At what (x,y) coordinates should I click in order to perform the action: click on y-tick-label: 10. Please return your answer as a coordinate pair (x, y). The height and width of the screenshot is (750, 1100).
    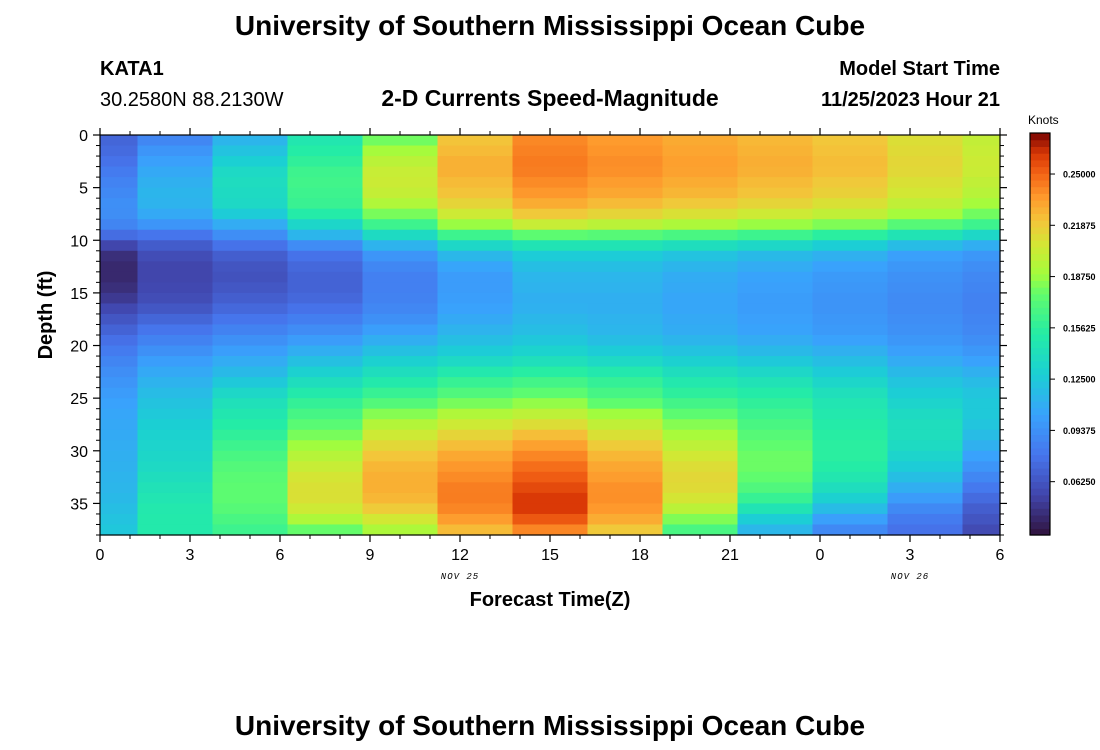
    Looking at the image, I should click on (79, 241).